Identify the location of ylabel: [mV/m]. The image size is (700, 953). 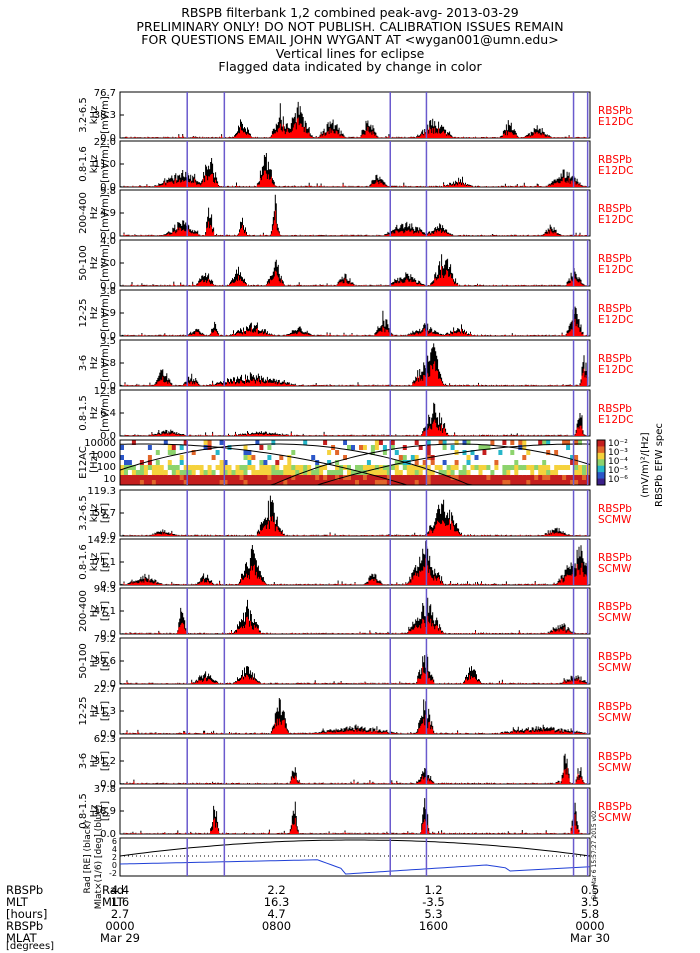
(105, 363).